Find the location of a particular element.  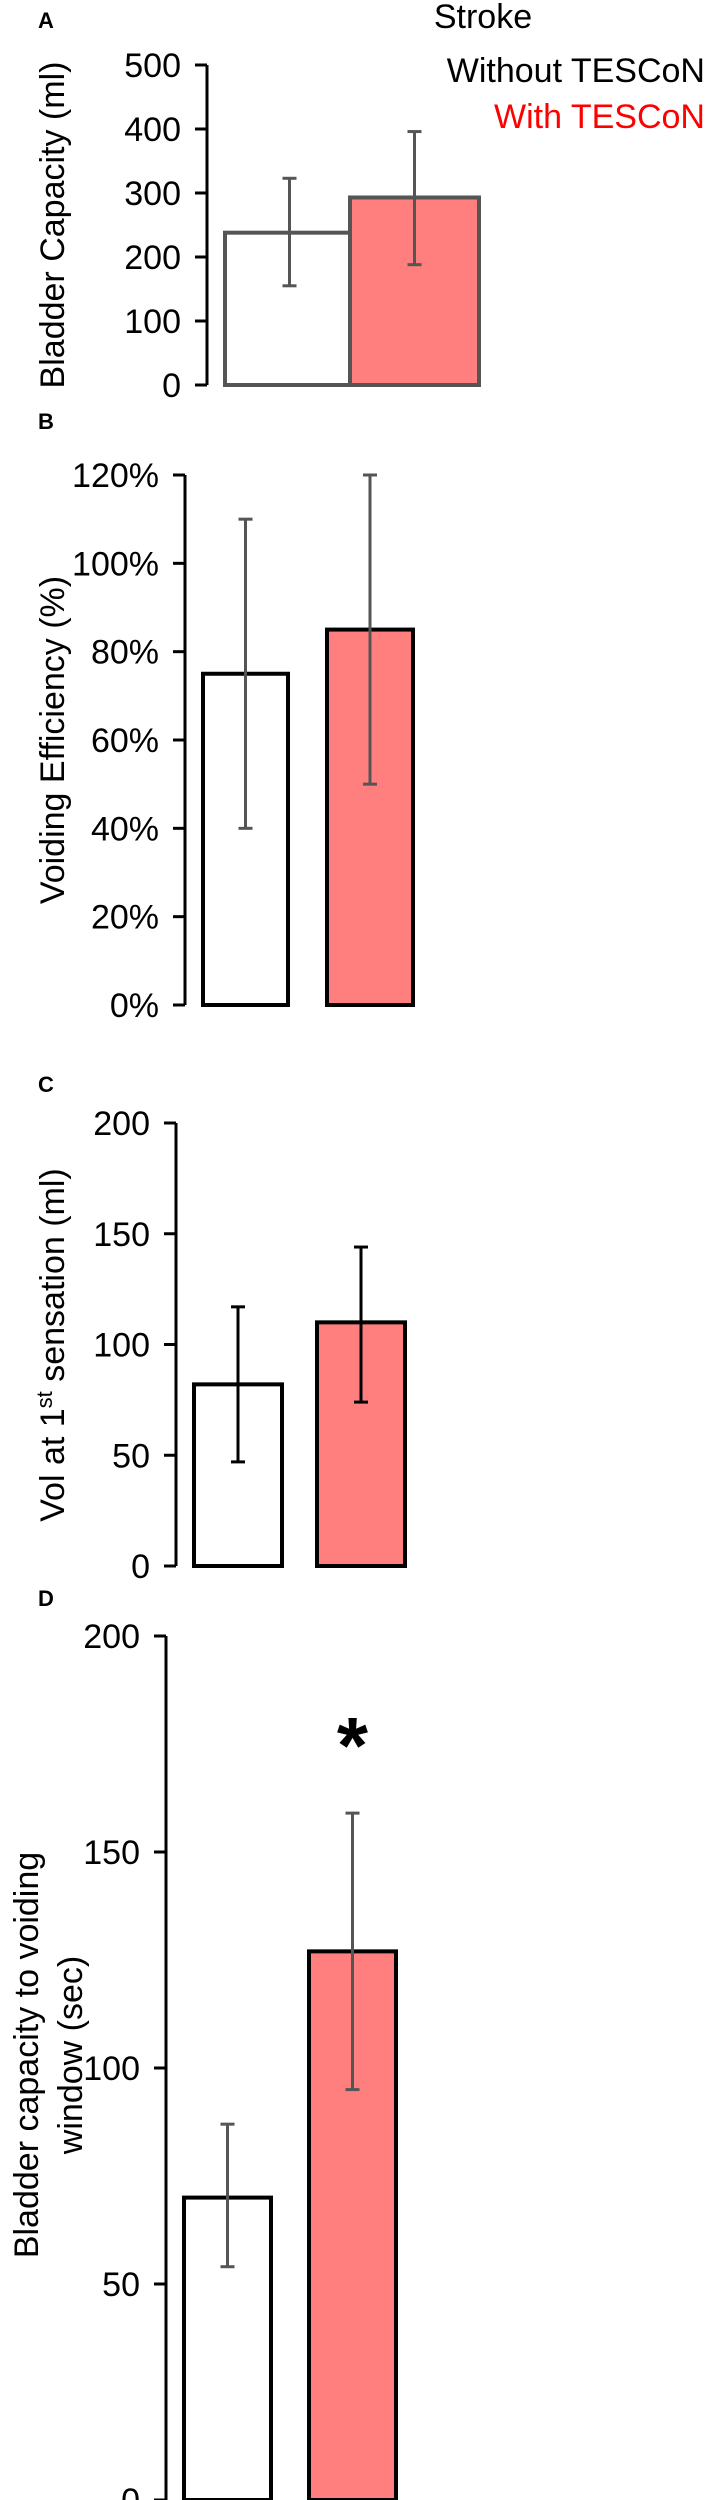

y-tick-label: 80% is located at coordinates (125, 653).